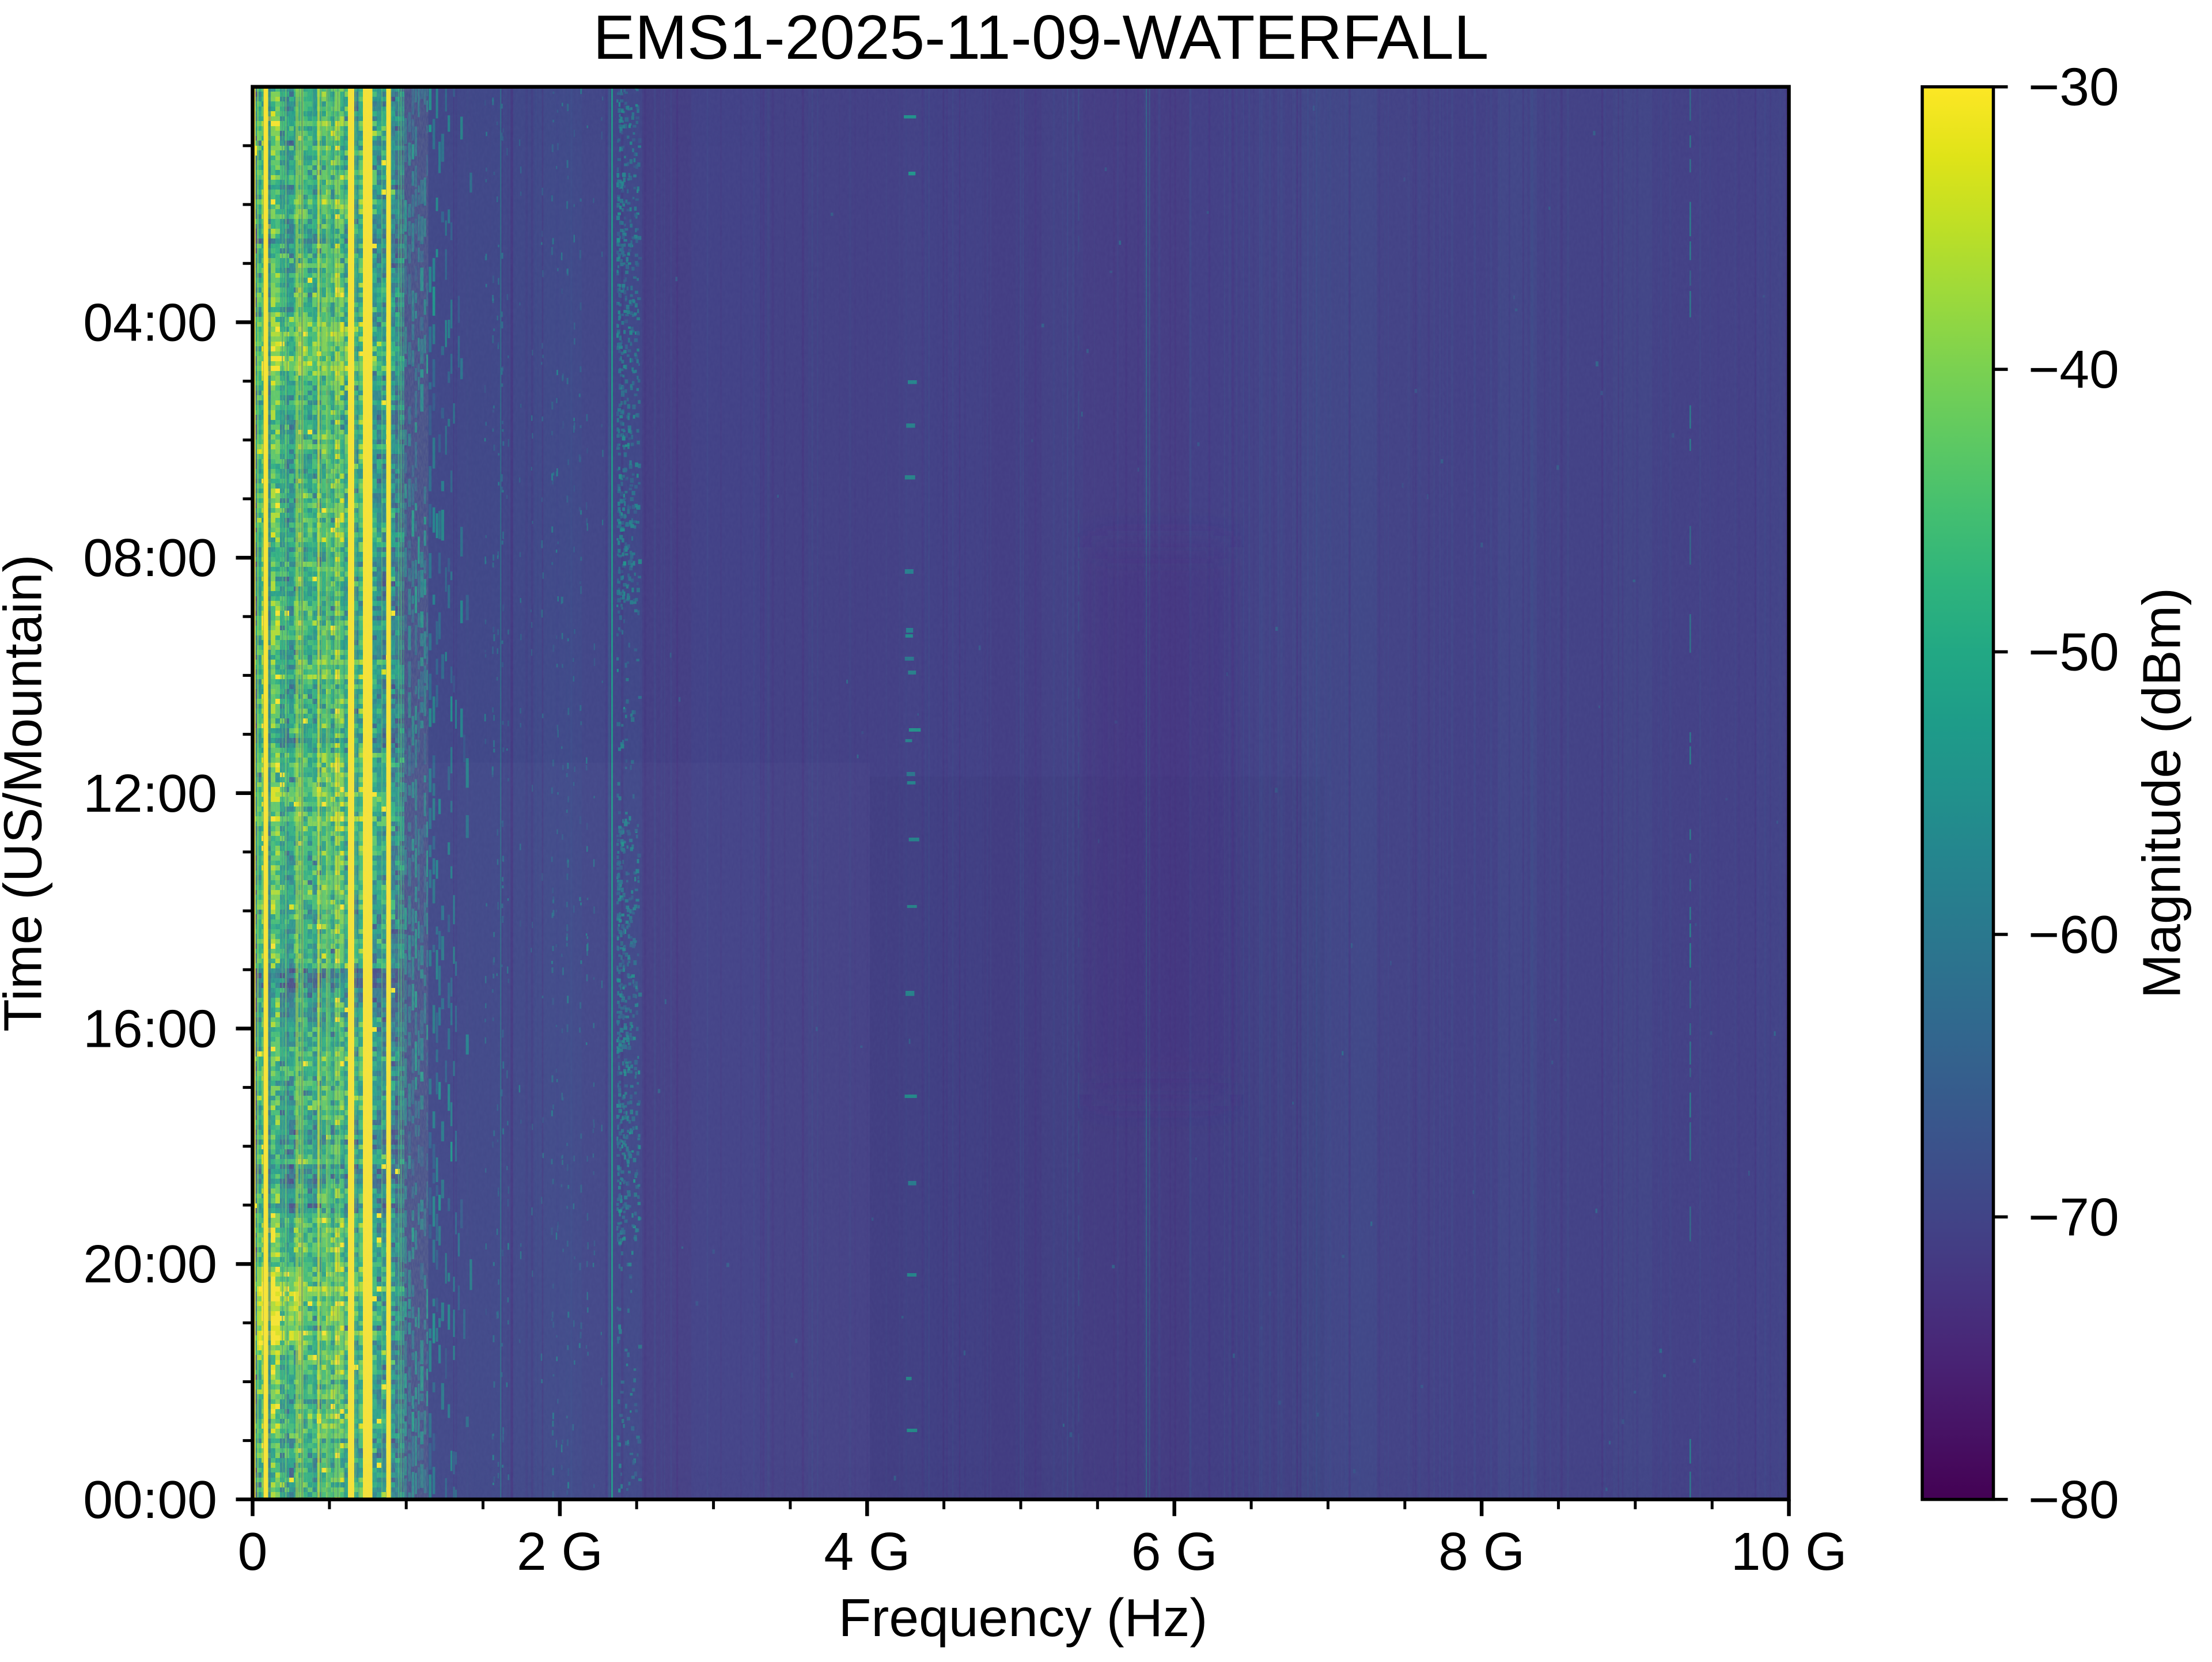  Describe the element at coordinates (2073, 87) in the screenshot. I see `svg-text: −30` at that location.